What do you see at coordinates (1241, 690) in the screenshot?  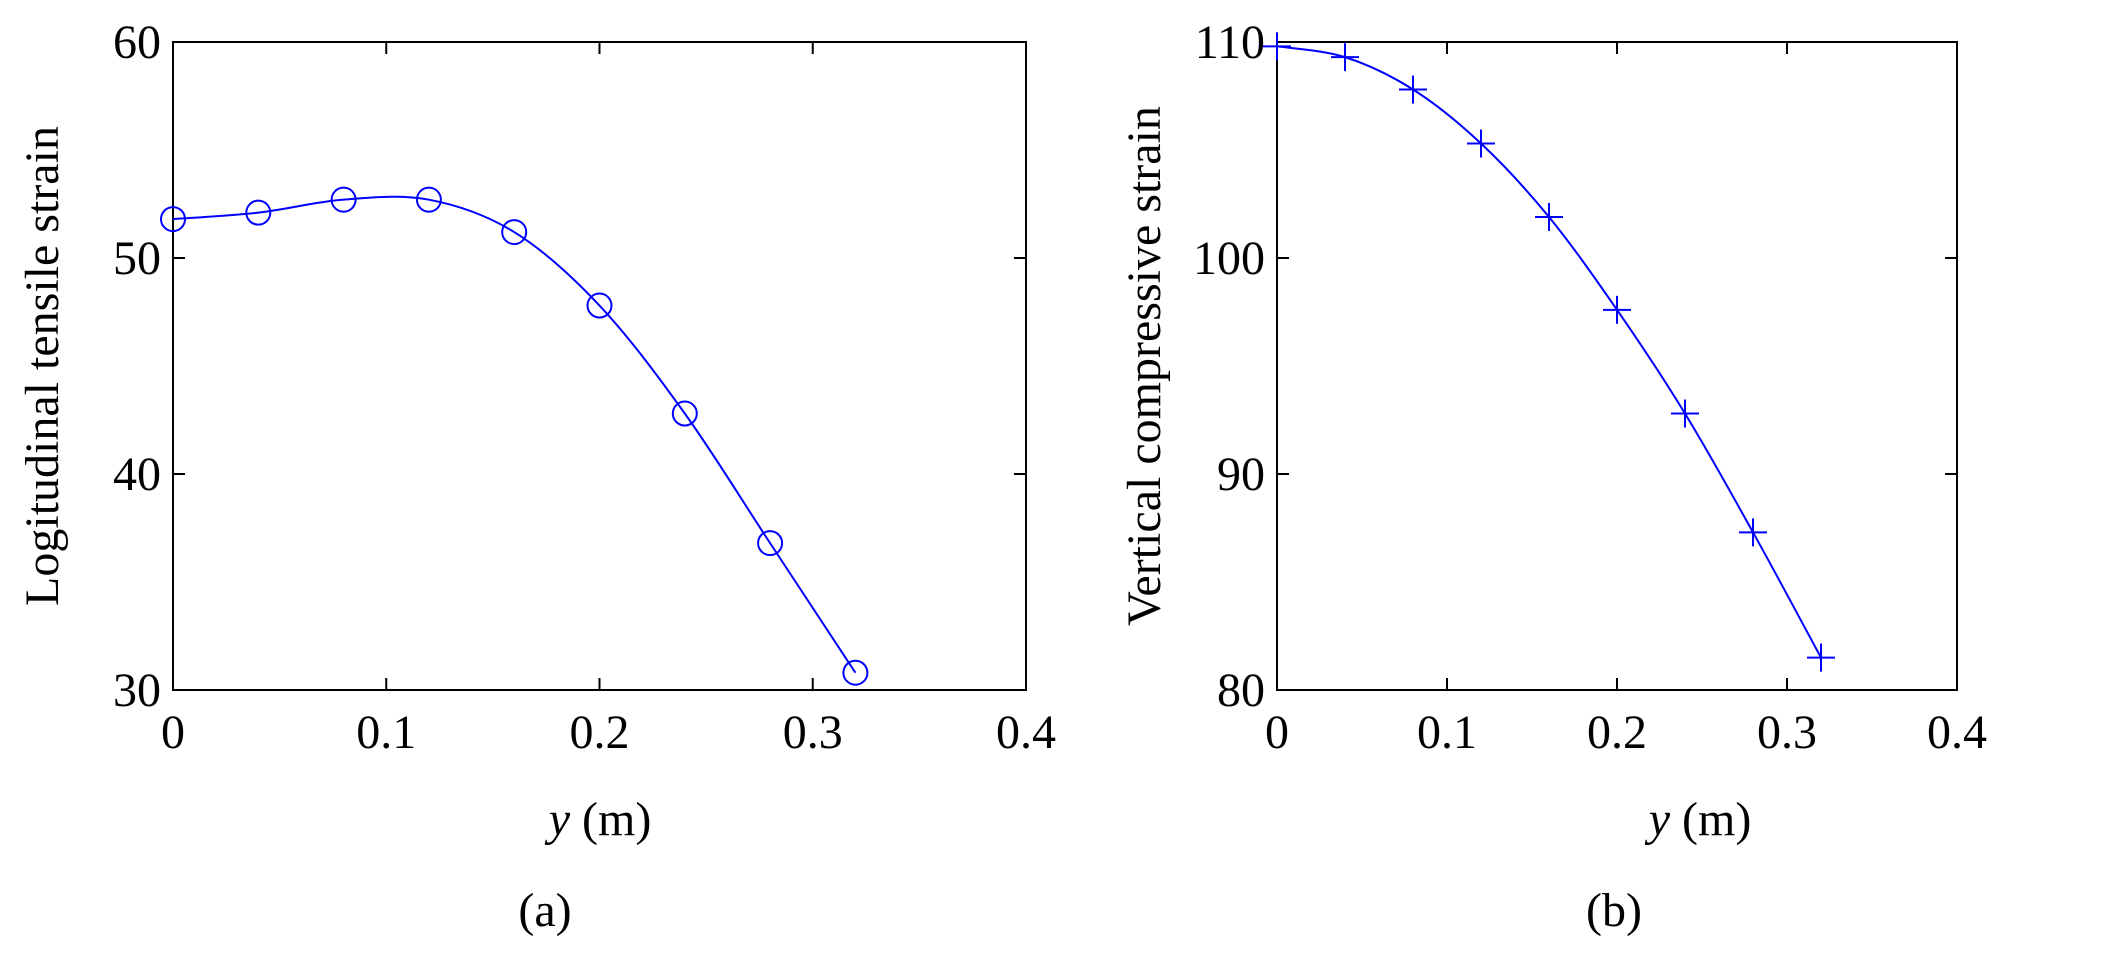 I see `y-tick-label-b: 80` at bounding box center [1241, 690].